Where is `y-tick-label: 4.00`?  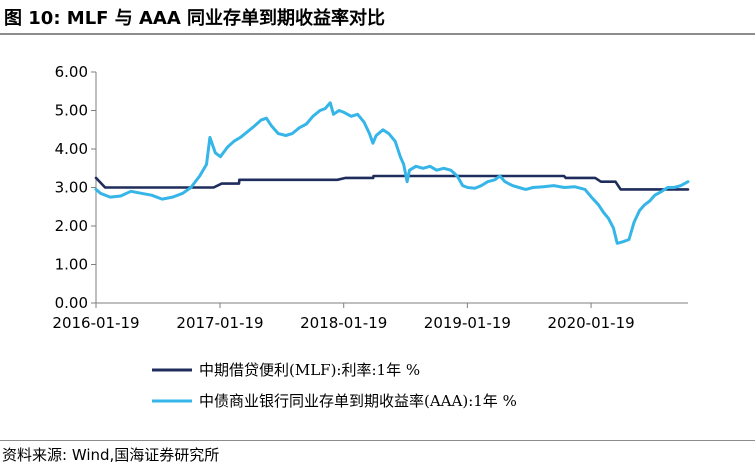 y-tick-label: 4.00 is located at coordinates (71, 149).